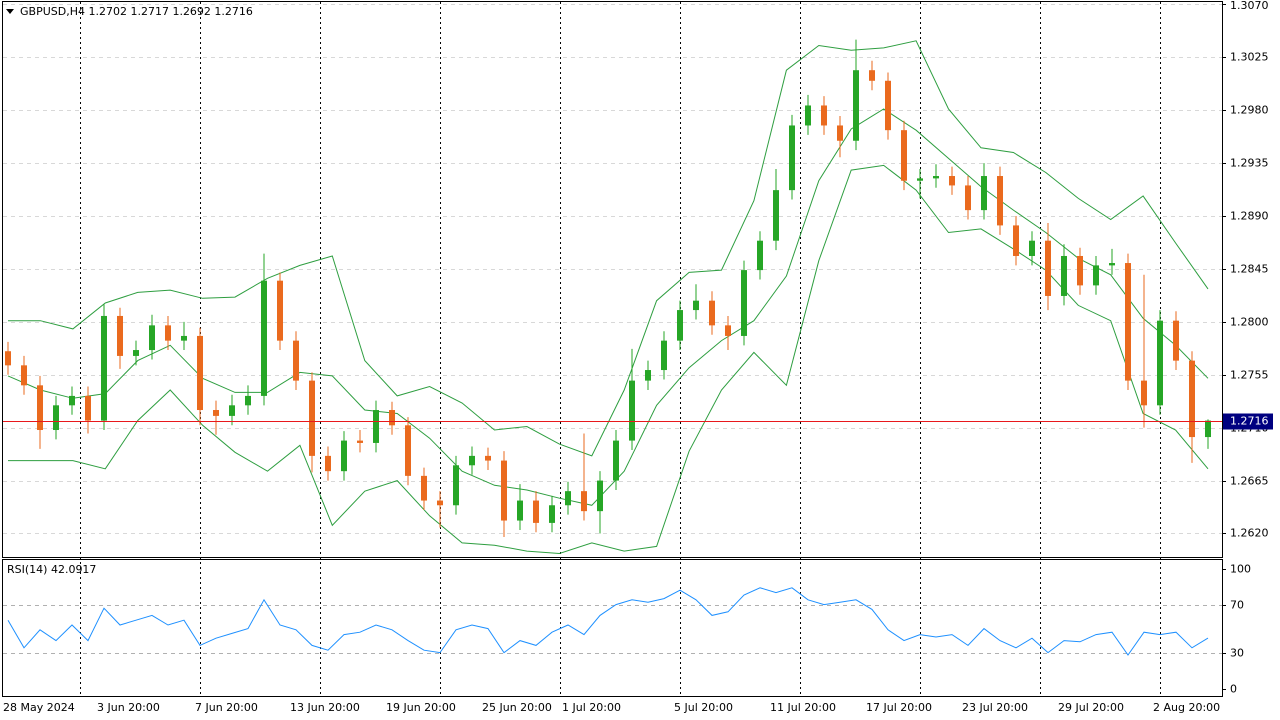  Describe the element at coordinates (1249, 322) in the screenshot. I see `y-tick-label: 1.2800` at that location.